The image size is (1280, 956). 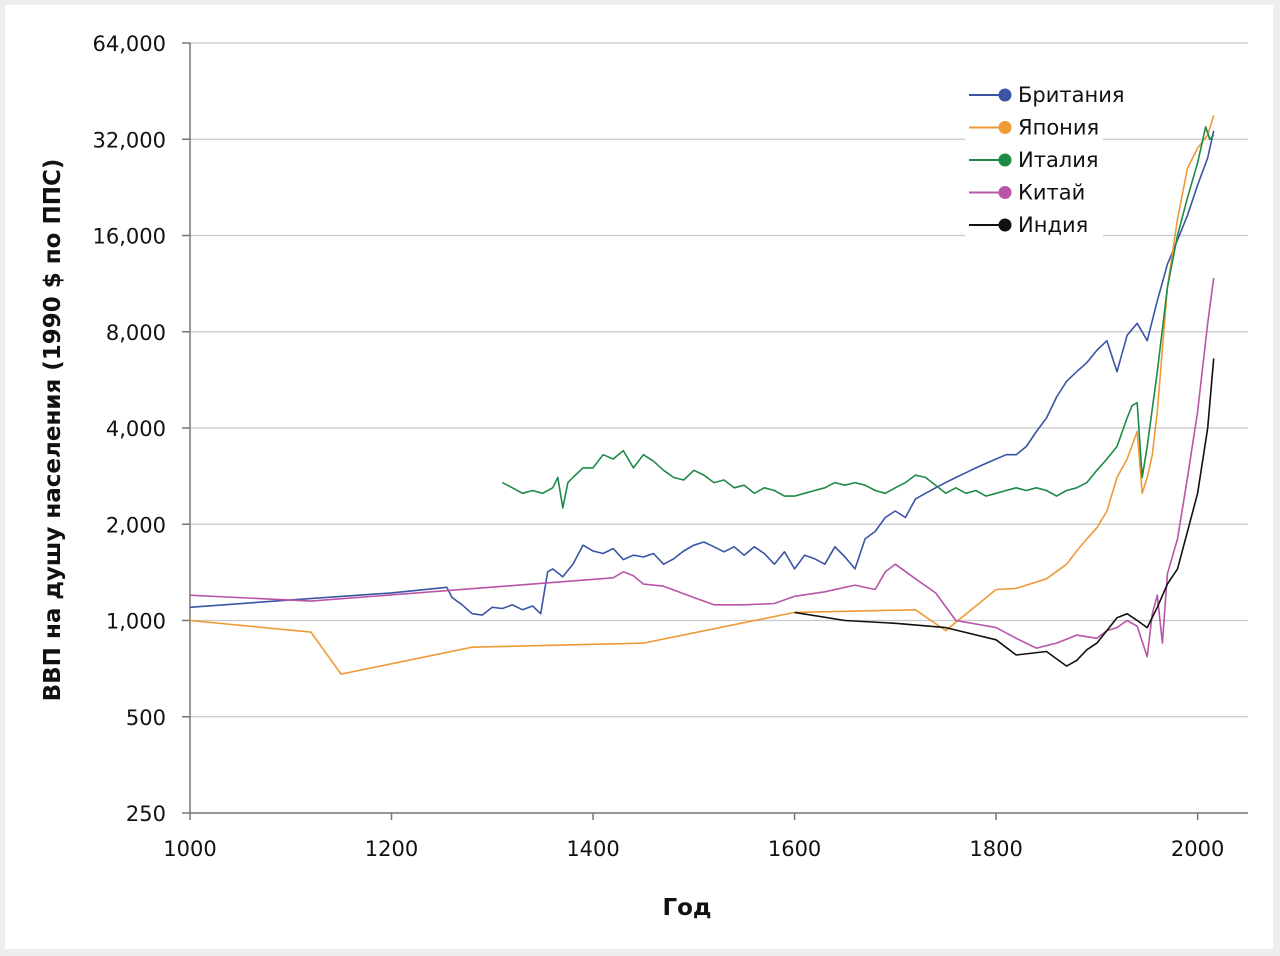 I want to click on x-tick-label: 1800, so click(x=995, y=849).